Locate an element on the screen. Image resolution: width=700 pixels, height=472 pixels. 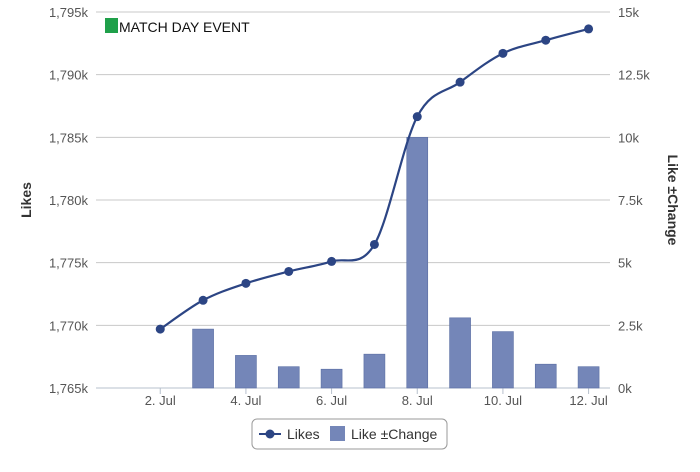
left-tick-label: 1,790k is located at coordinates (69, 75).